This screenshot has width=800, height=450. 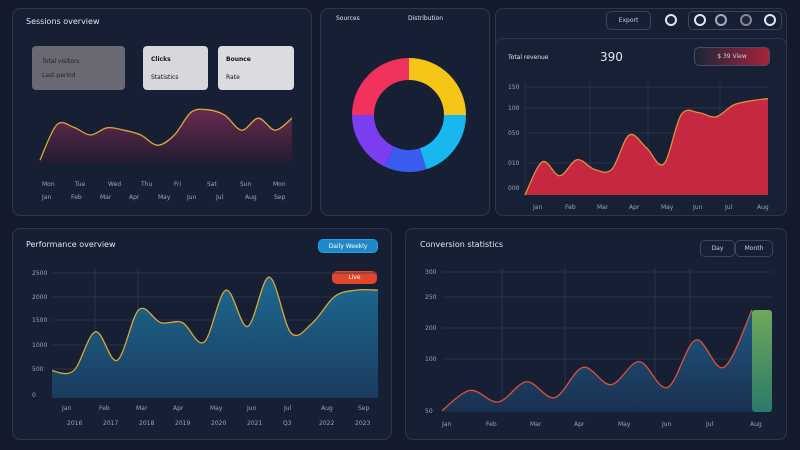 What do you see at coordinates (514, 188) in the screenshot?
I see `y-tick-label: 000` at bounding box center [514, 188].